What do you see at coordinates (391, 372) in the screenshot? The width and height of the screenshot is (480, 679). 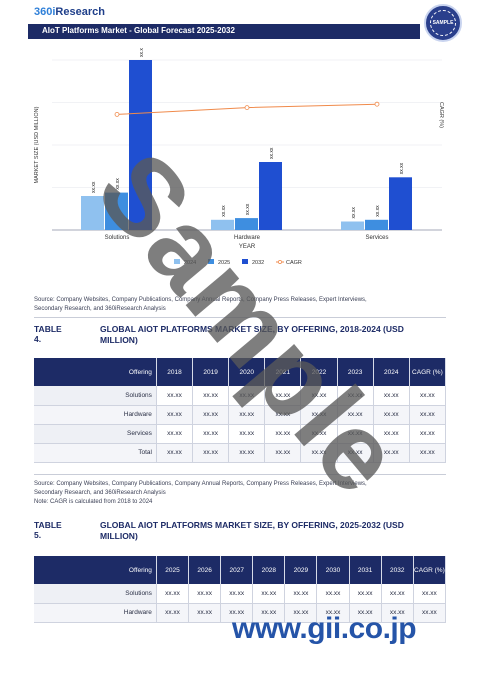 I see `column-header: 2024` at bounding box center [391, 372].